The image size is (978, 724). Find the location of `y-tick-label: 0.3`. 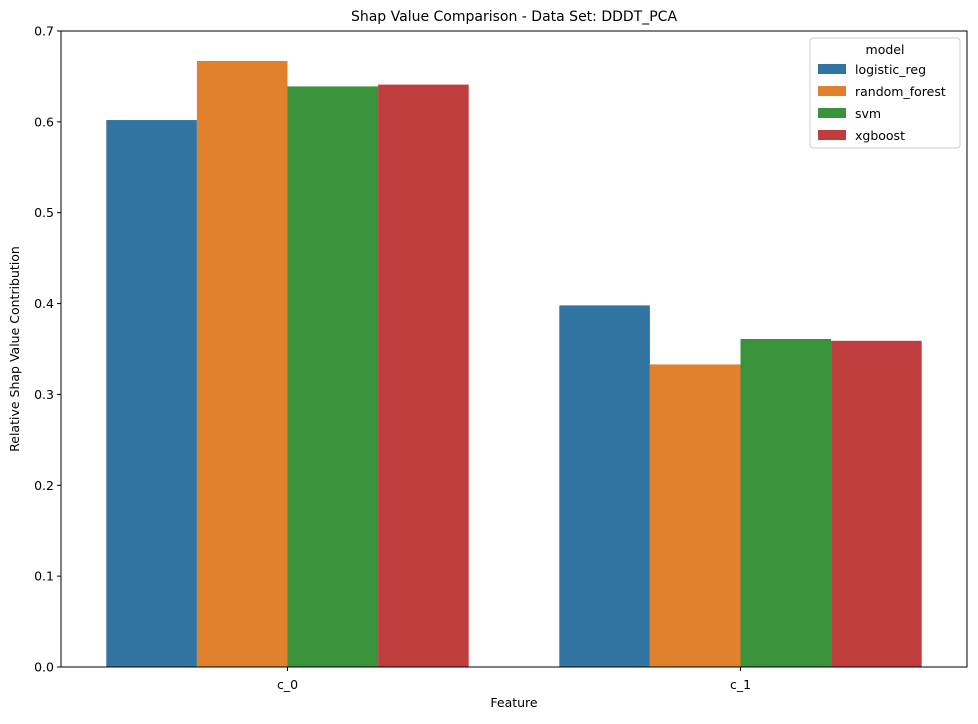

y-tick-label: 0.3 is located at coordinates (44, 394).